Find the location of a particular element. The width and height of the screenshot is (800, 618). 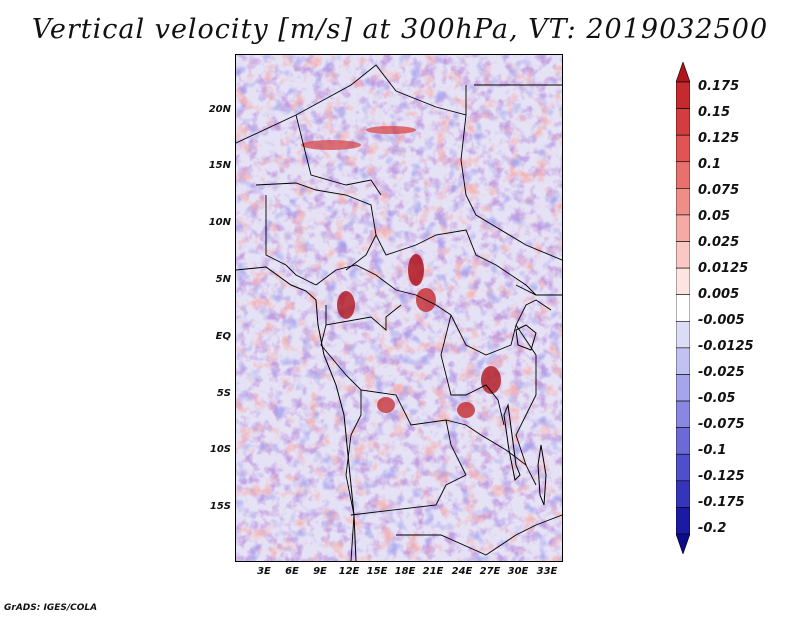

lon-label: 9E is located at coordinates (320, 571).